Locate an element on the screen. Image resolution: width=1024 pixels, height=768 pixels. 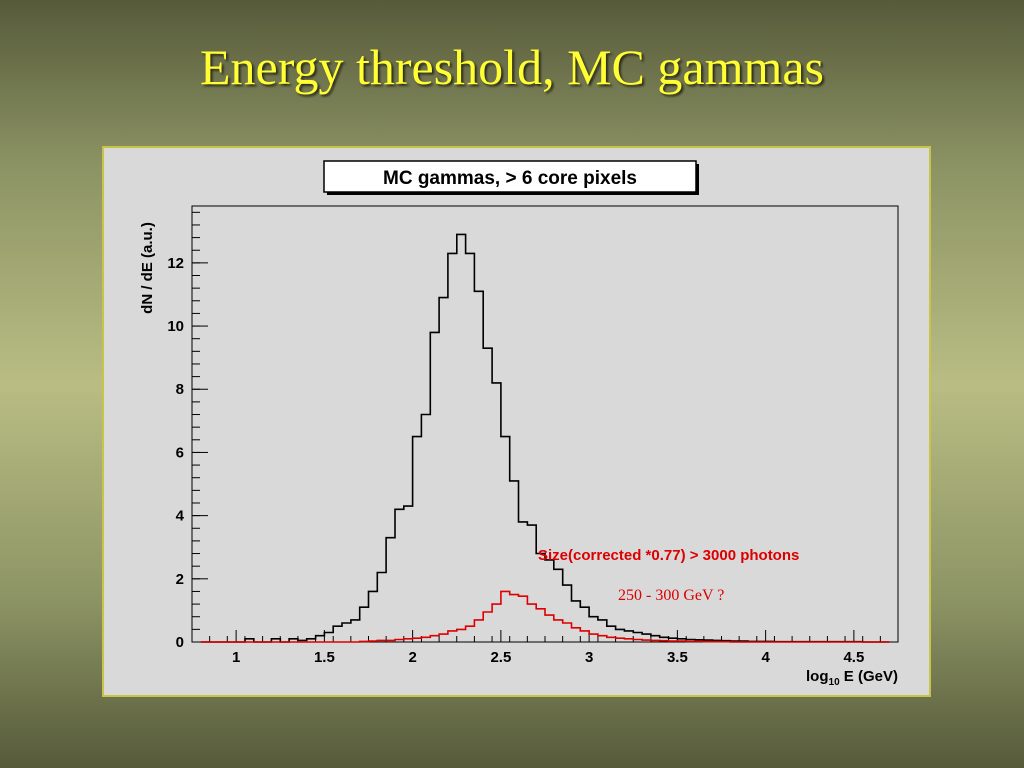
x-axis-label-rest: E (GeV) is located at coordinates (869, 676).